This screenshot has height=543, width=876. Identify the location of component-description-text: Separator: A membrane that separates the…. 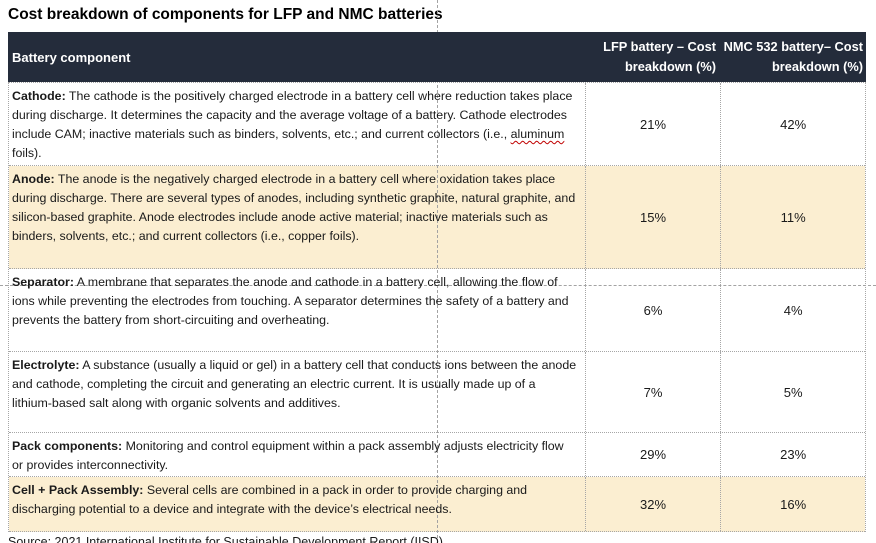
(290, 301).